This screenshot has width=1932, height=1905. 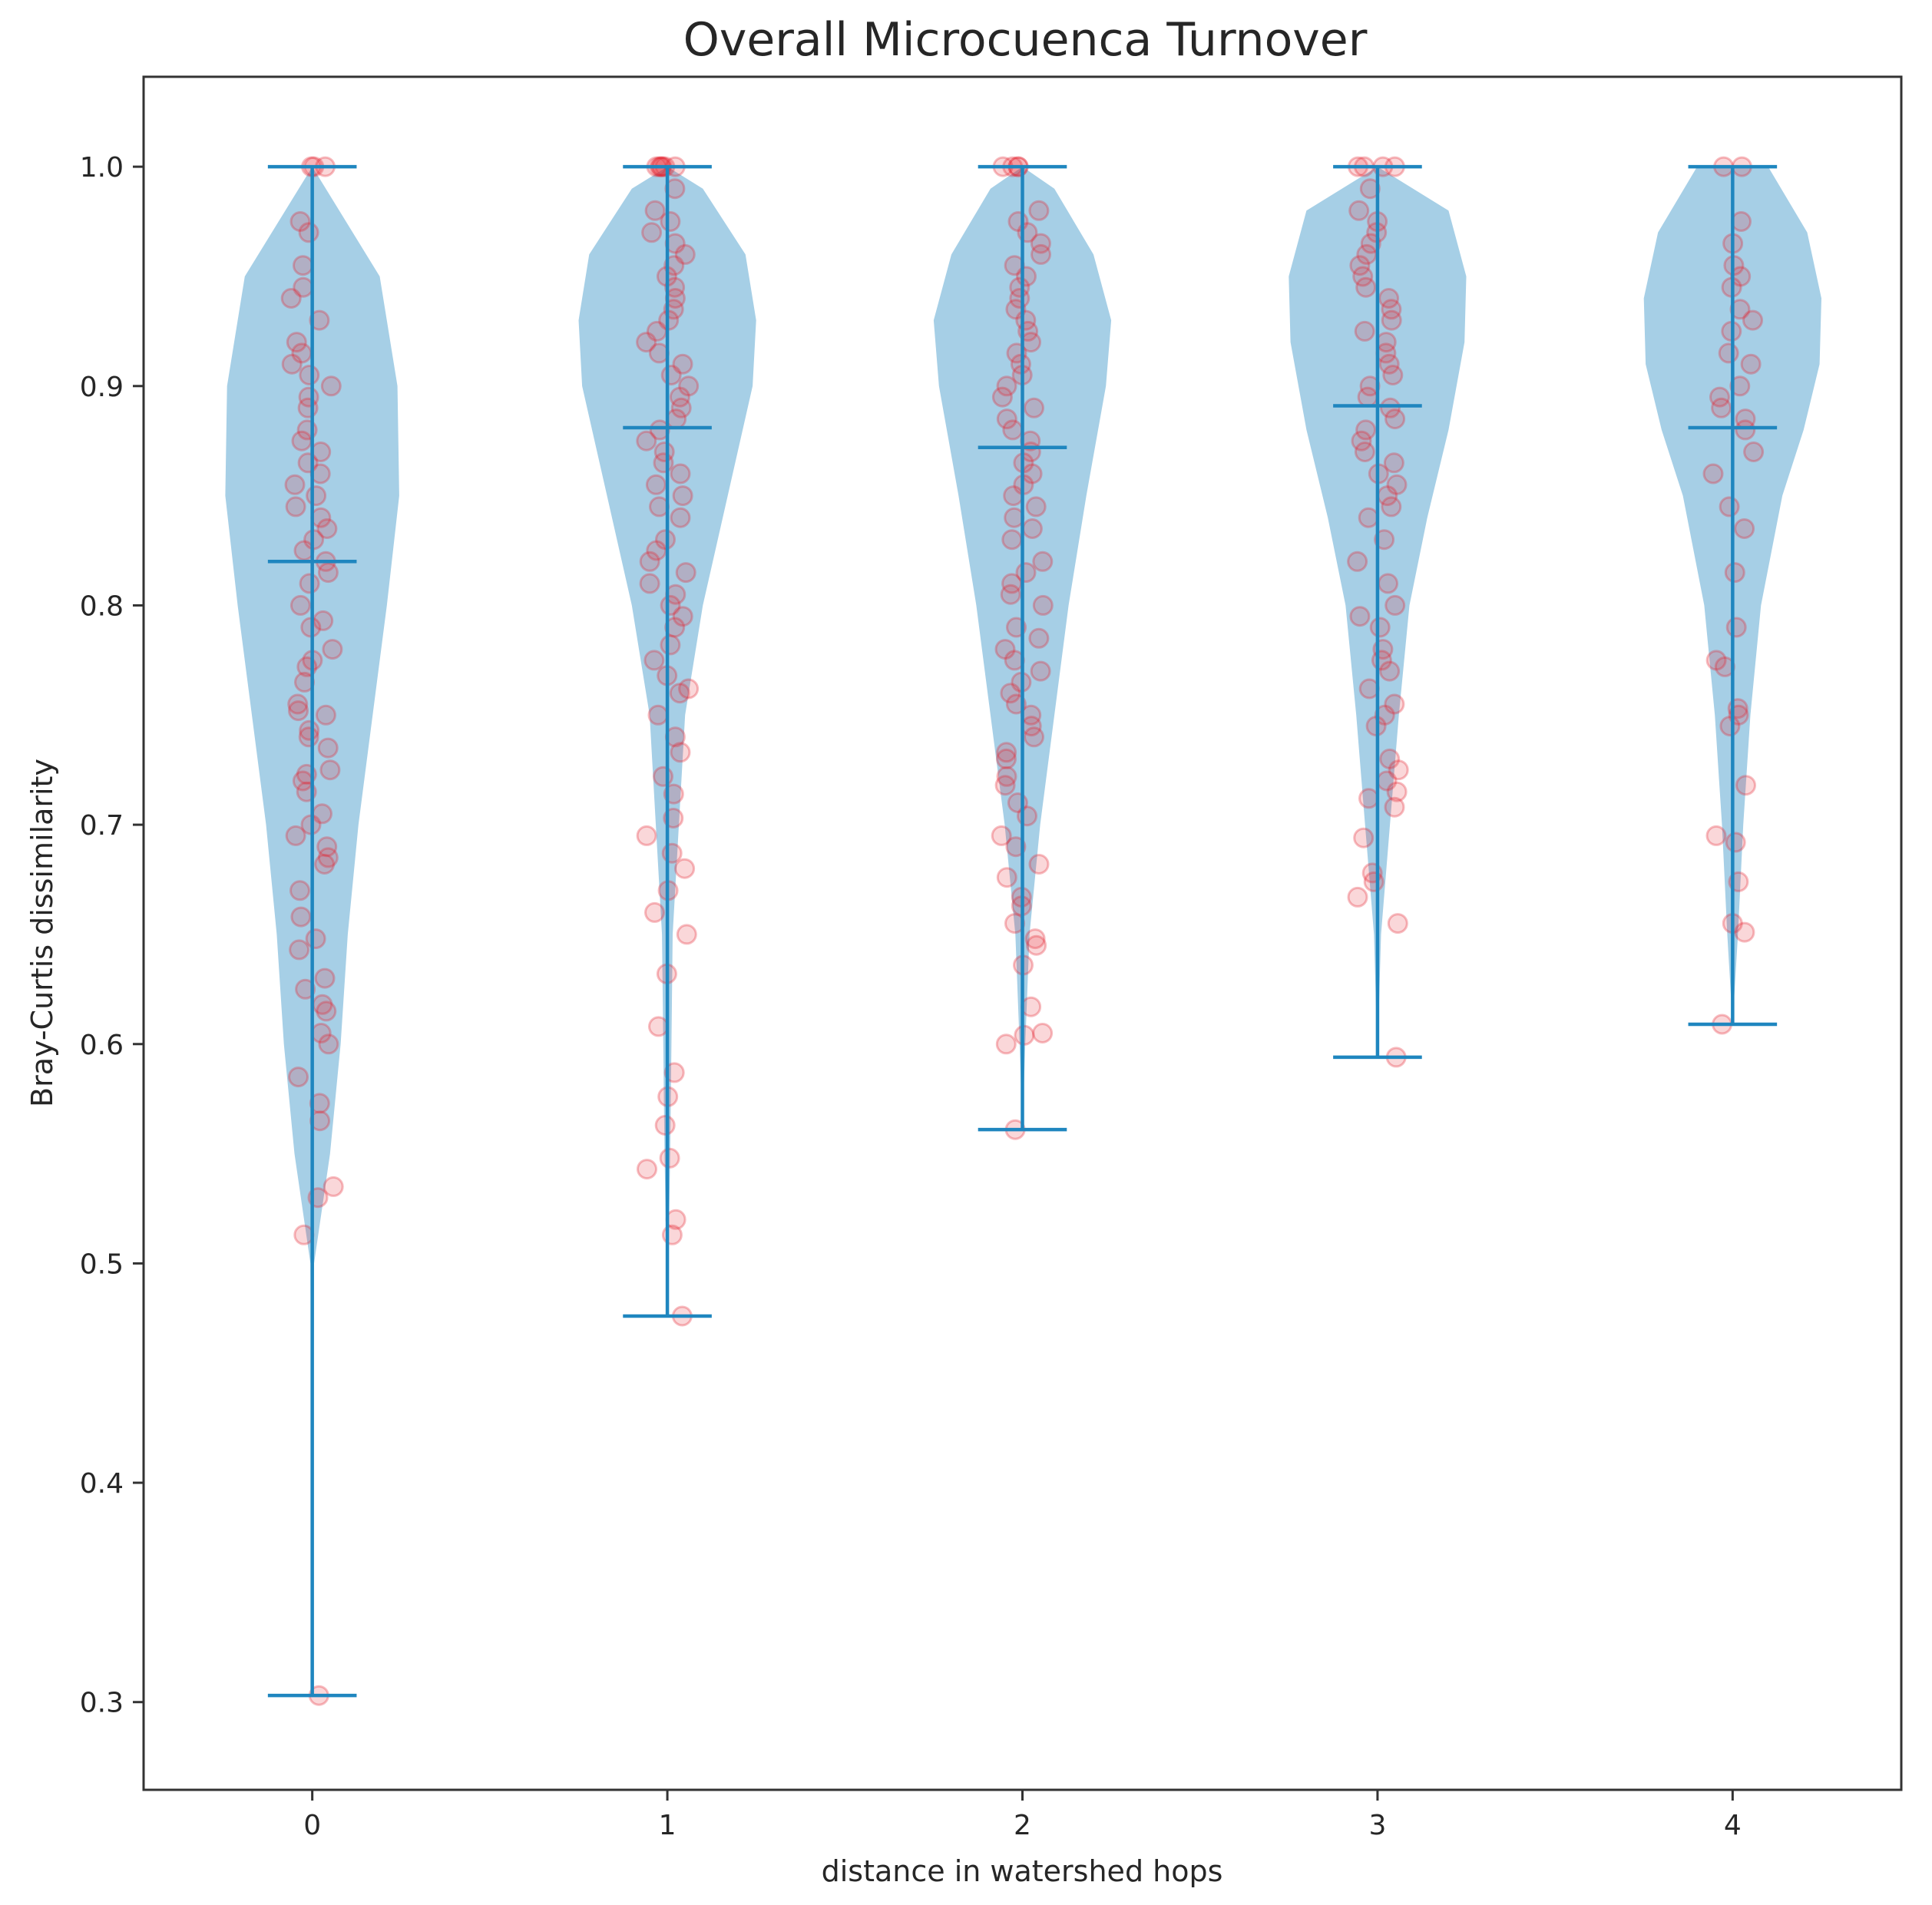 I want to click on x-tick-label: 1, so click(x=668, y=1825).